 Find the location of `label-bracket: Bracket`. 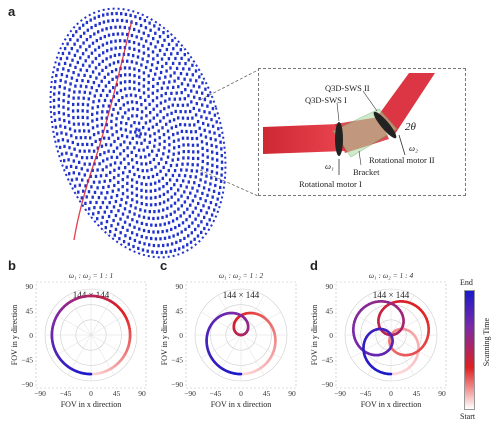

label-bracket: Bracket is located at coordinates (366, 172).